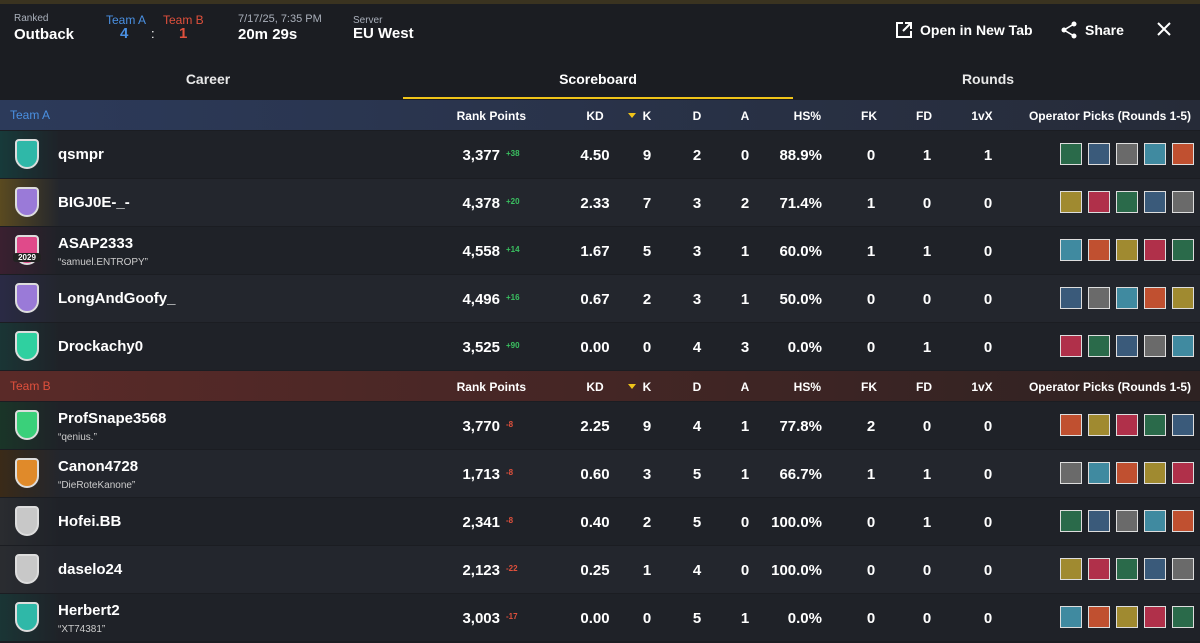 The width and height of the screenshot is (1200, 643). Describe the element at coordinates (103, 262) in the screenshot. I see `player-subtitle: “samuel.ENTROPY”` at that location.